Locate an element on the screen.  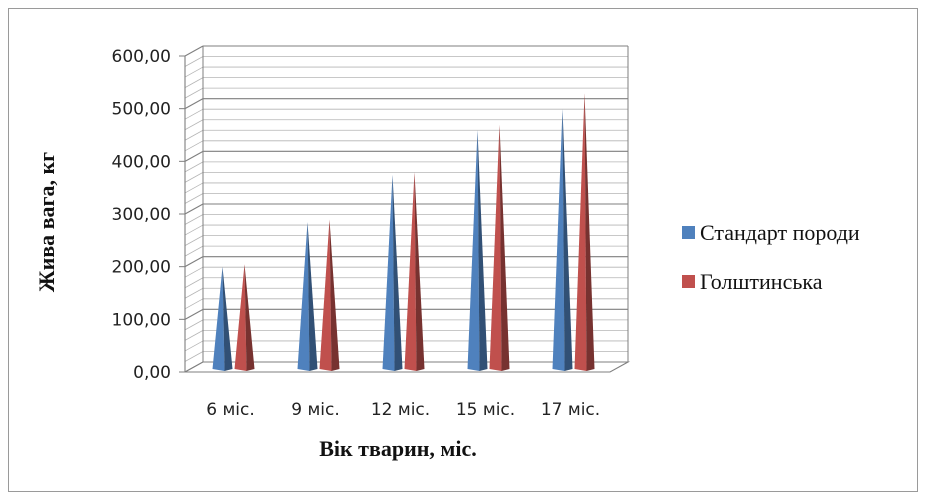
x-category-labels: 6 міс. 9 міс. 12 міс. 15 міс. 17 міс. is located at coordinates (403, 410).